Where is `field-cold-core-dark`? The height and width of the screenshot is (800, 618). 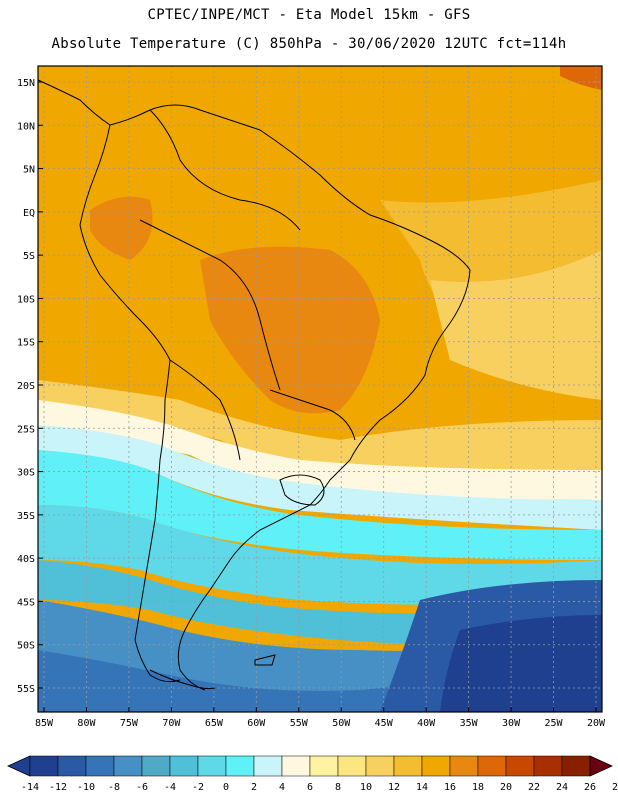 field-cold-core-dark is located at coordinates (521, 663).